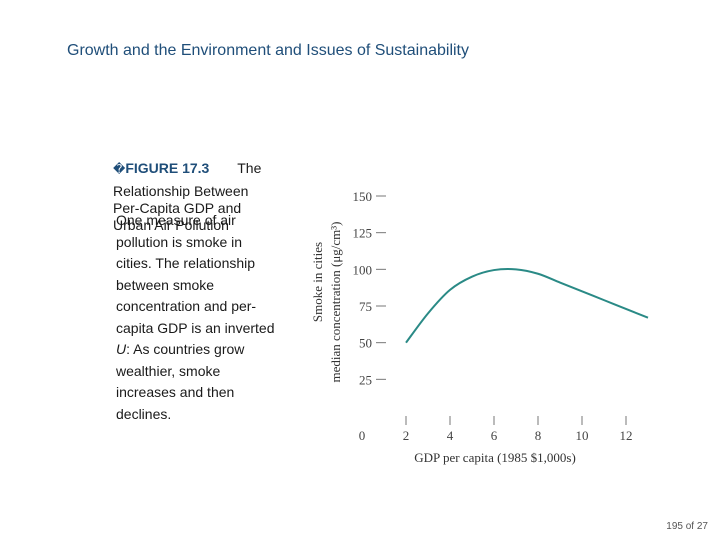 Image resolution: width=720 pixels, height=540 pixels. What do you see at coordinates (582, 435) in the screenshot?
I see `x-tick-label: 10` at bounding box center [582, 435].